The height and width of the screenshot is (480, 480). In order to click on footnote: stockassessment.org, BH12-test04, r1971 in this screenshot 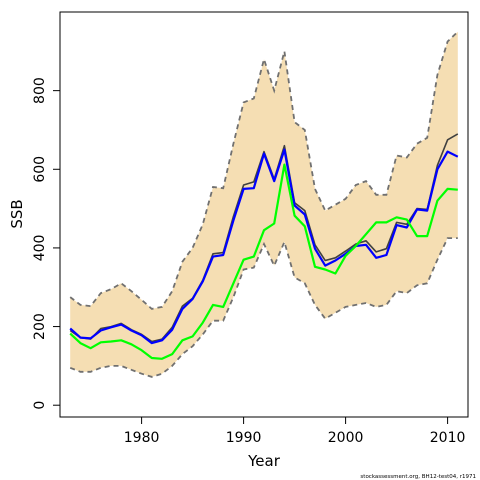, I will do `click(418, 477)`.